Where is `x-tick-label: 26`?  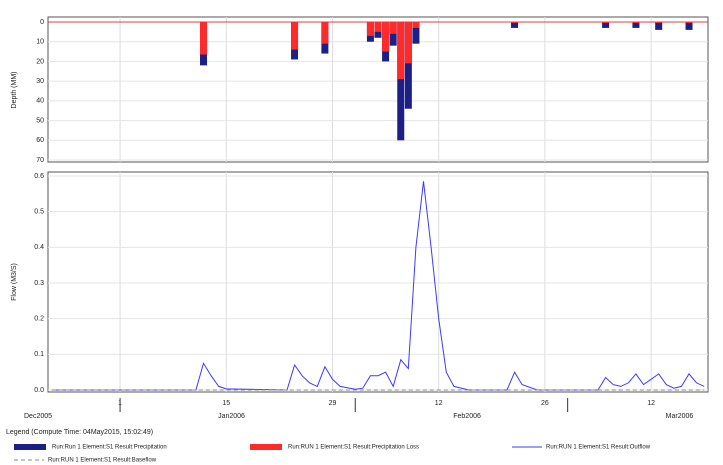 x-tick-label: 26 is located at coordinates (545, 403).